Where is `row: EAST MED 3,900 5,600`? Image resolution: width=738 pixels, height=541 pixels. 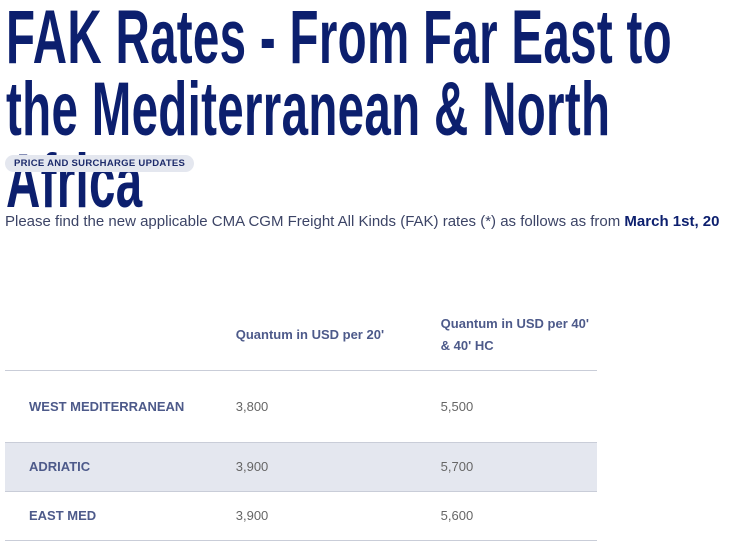
row: EAST MED 3,900 5,600 is located at coordinates (301, 516).